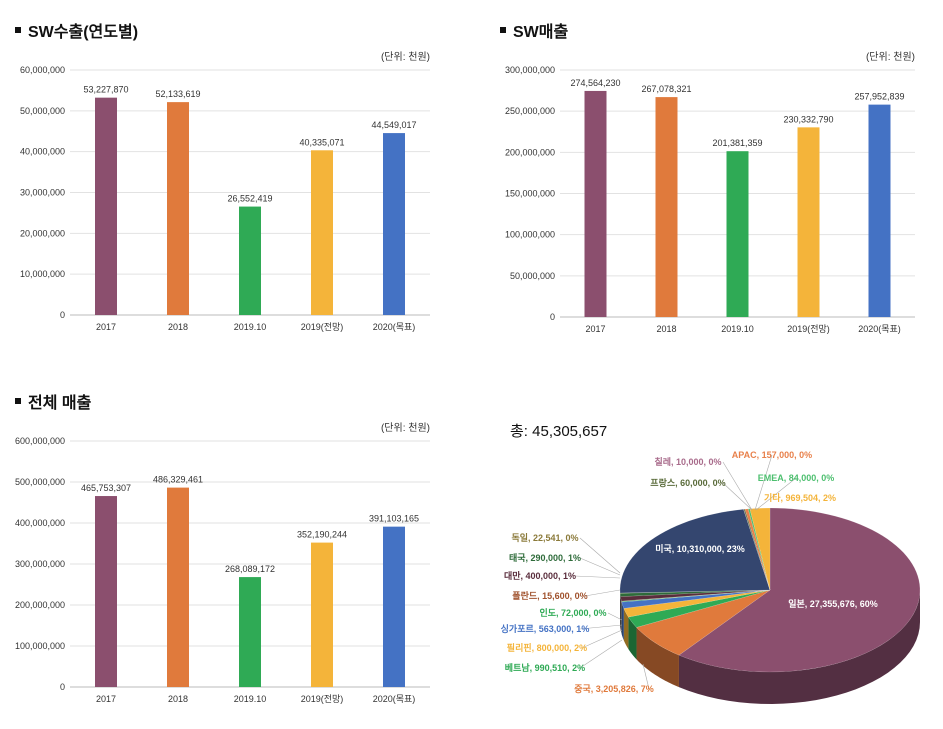 The height and width of the screenshot is (729, 943). I want to click on y-tick-label: 250,000,000, so click(530, 111).